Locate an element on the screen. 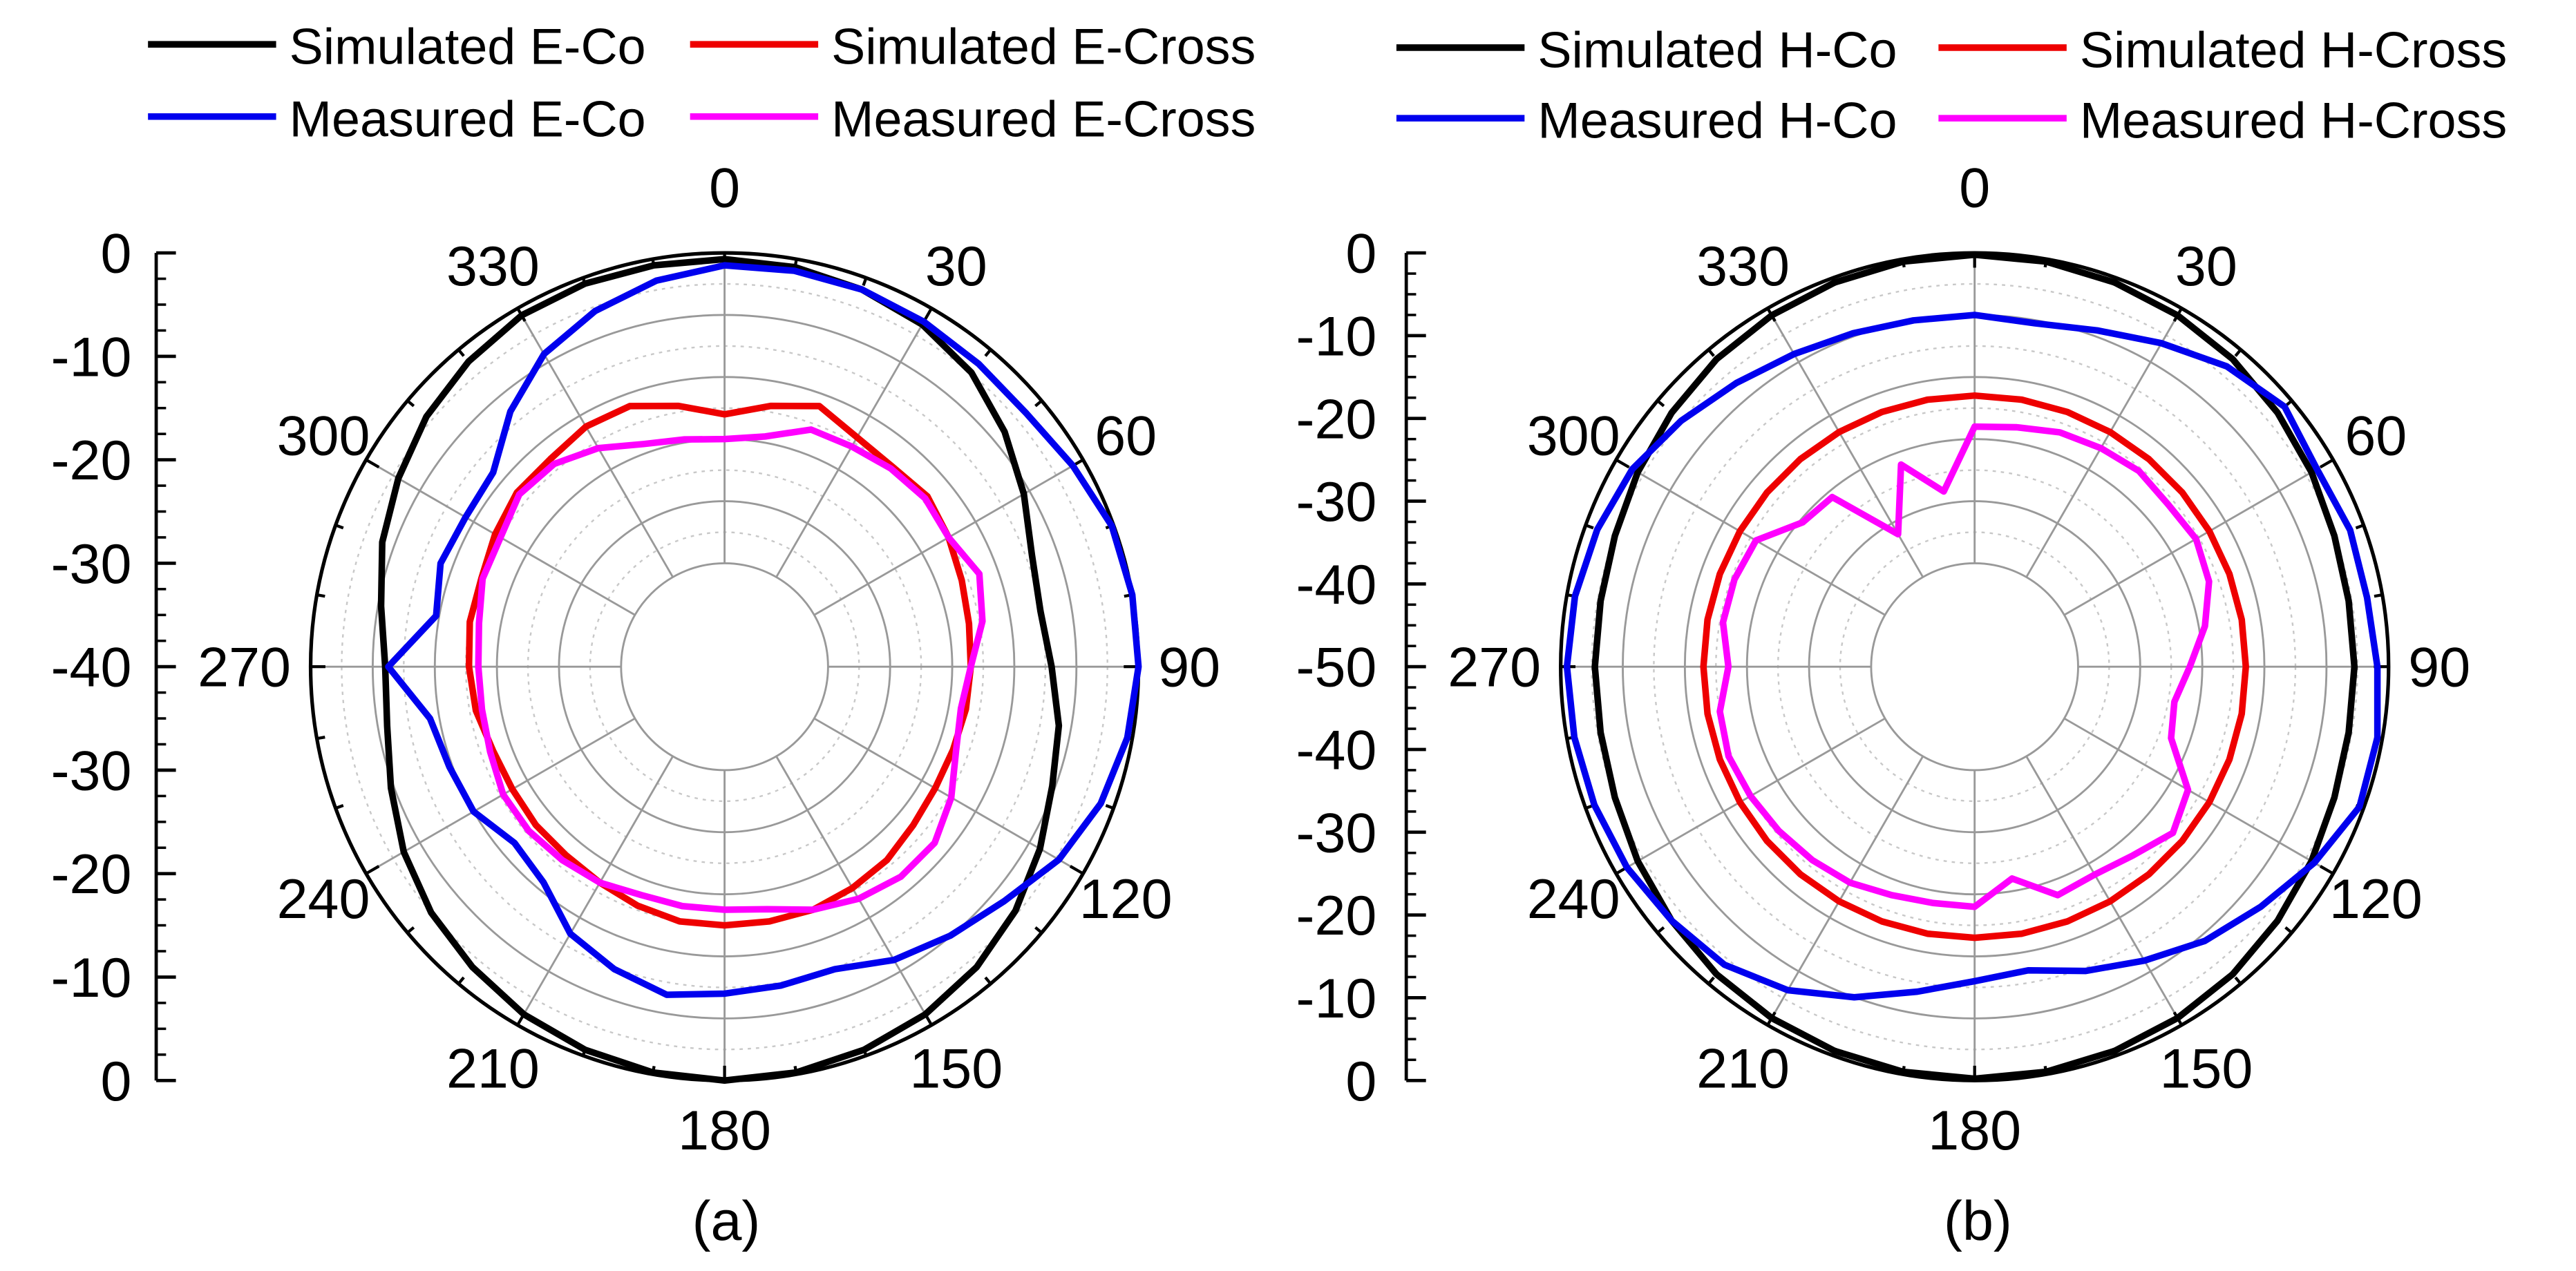 The image size is (2576, 1271). radial-axis-a: 0 -10 -20 -30 -40 -30 -20 -10 0 is located at coordinates (113, 668).